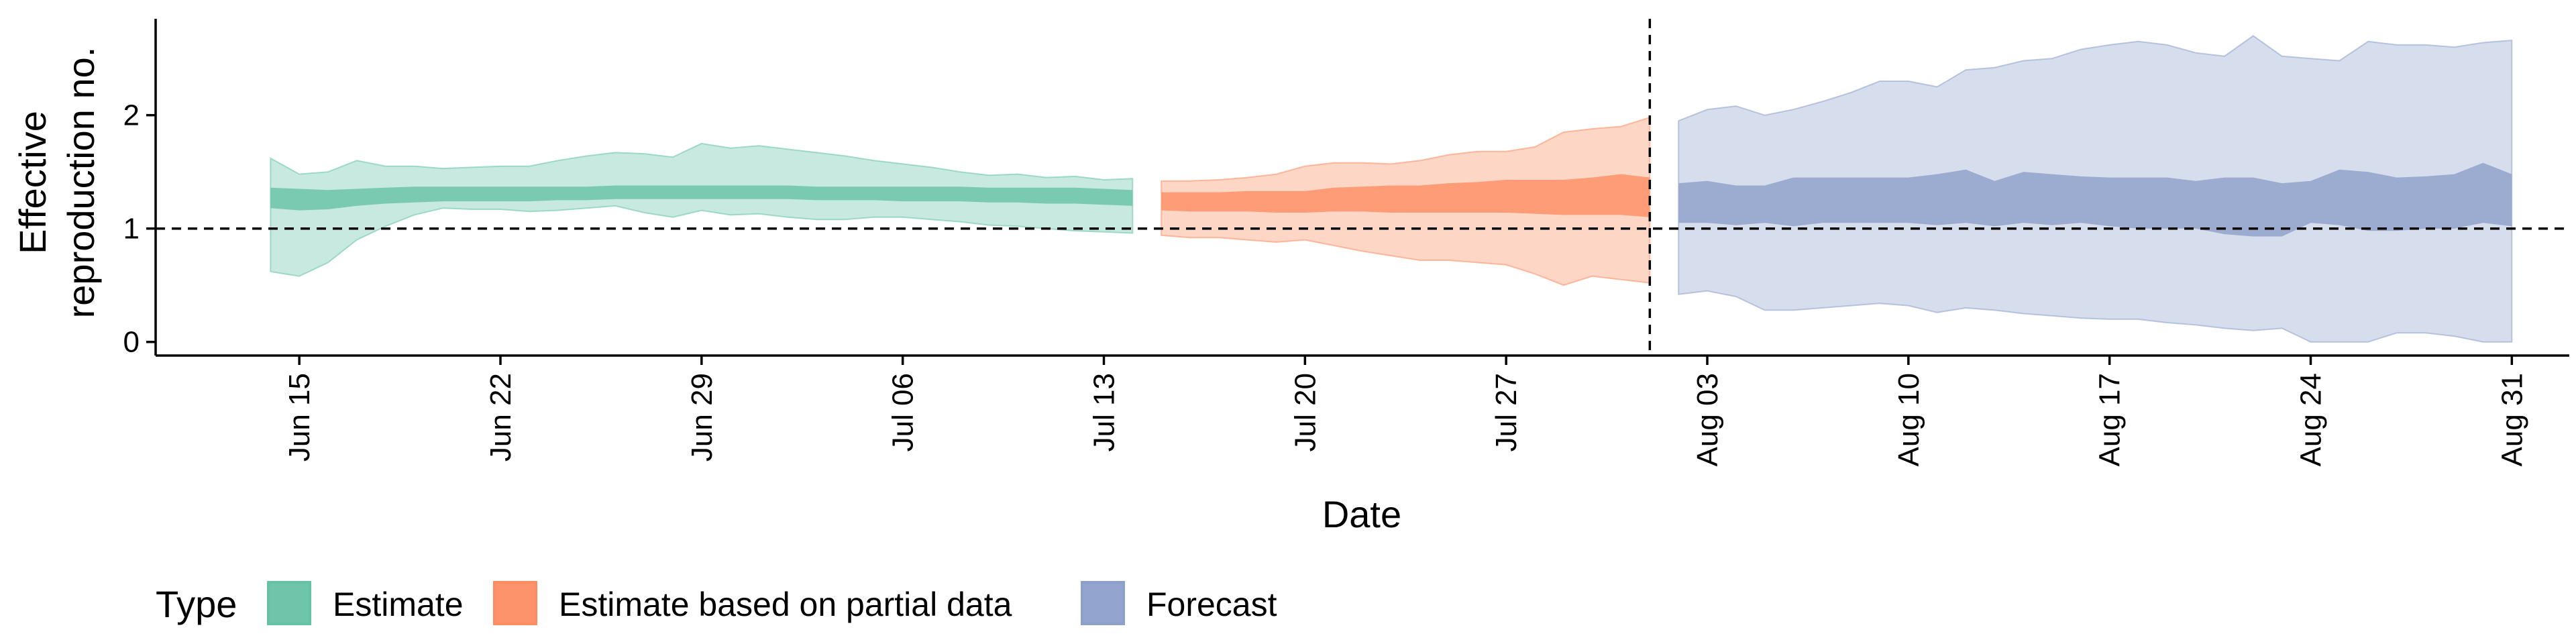  I want to click on x-tick-label: Aug 31, so click(2512, 419).